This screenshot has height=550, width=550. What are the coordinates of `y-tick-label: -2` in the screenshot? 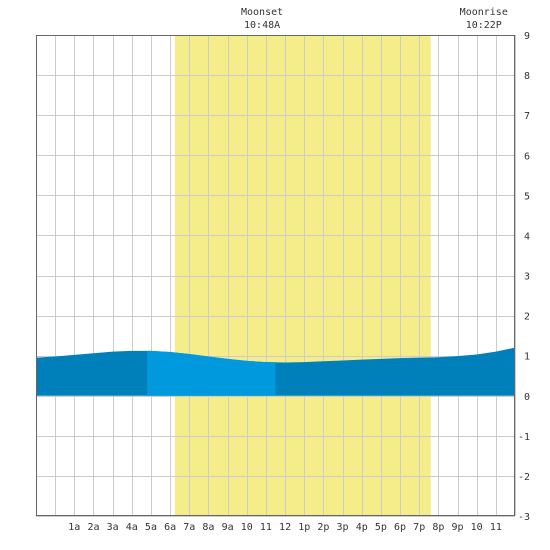 It's located at (524, 477).